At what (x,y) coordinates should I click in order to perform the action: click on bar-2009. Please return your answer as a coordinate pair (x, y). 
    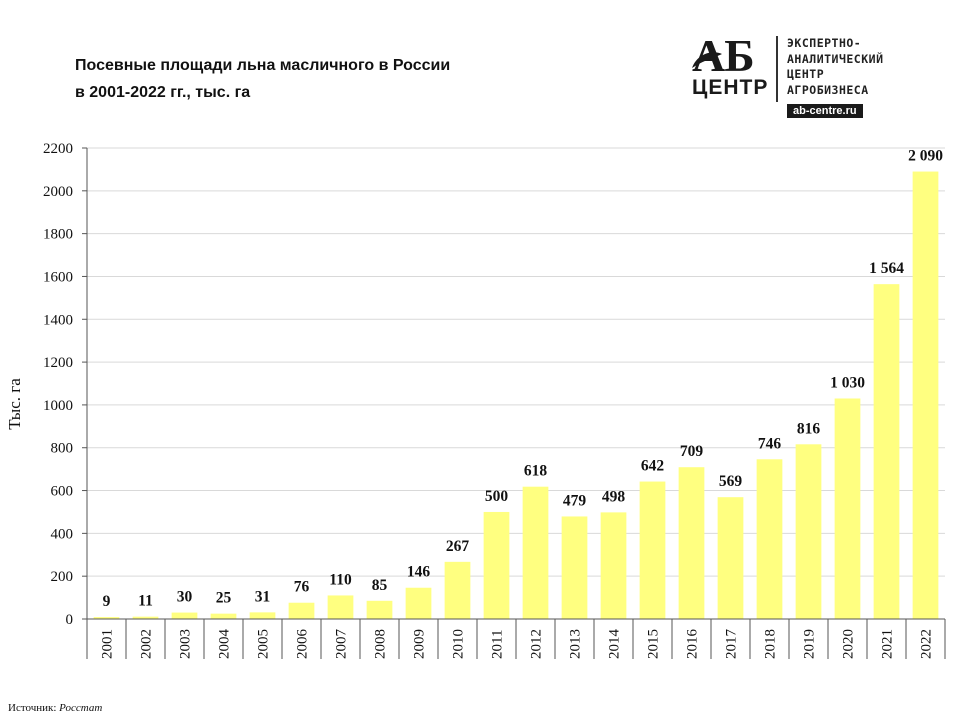
    Looking at the image, I should click on (418, 603).